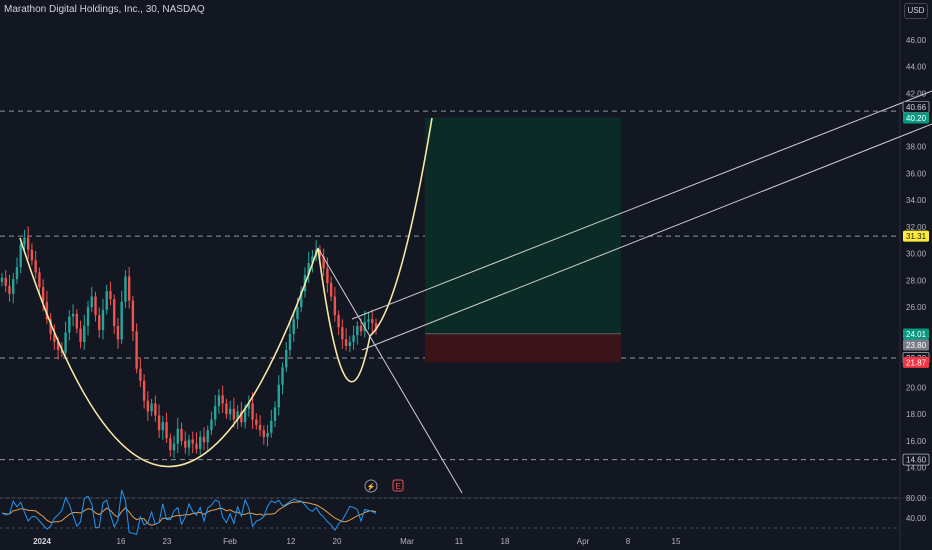 Image resolution: width=932 pixels, height=550 pixels. Describe the element at coordinates (916, 280) in the screenshot. I see `y-tick-label: 28.00` at that location.